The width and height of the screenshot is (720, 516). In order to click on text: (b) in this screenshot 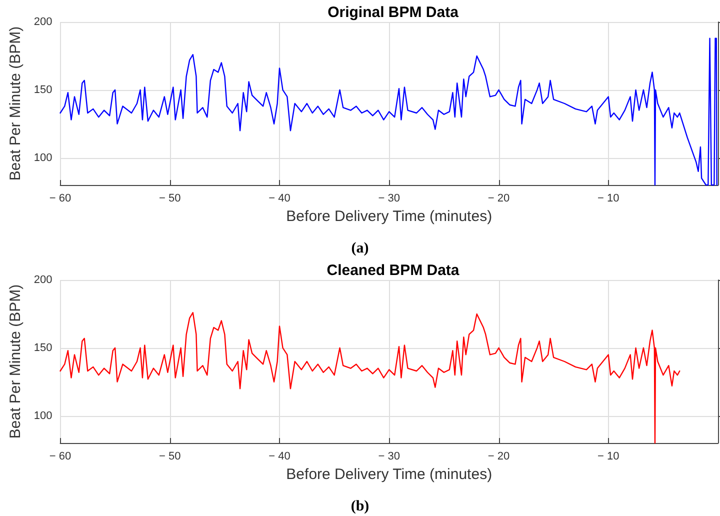, I will do `click(360, 506)`.